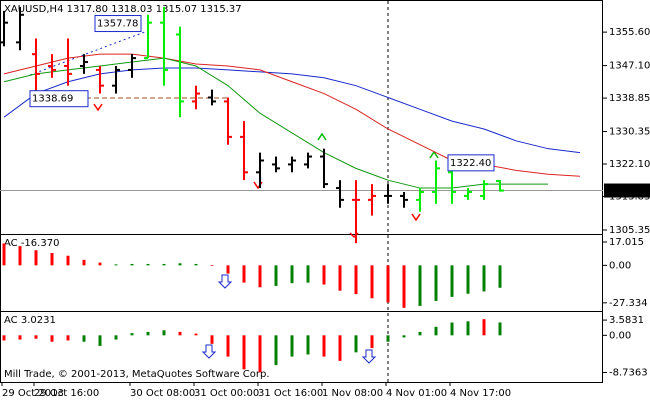 Image resolution: width=650 pixels, height=400 pixels. Describe the element at coordinates (629, 191) in the screenshot. I see `last-price-label: 1315.37` at that location.